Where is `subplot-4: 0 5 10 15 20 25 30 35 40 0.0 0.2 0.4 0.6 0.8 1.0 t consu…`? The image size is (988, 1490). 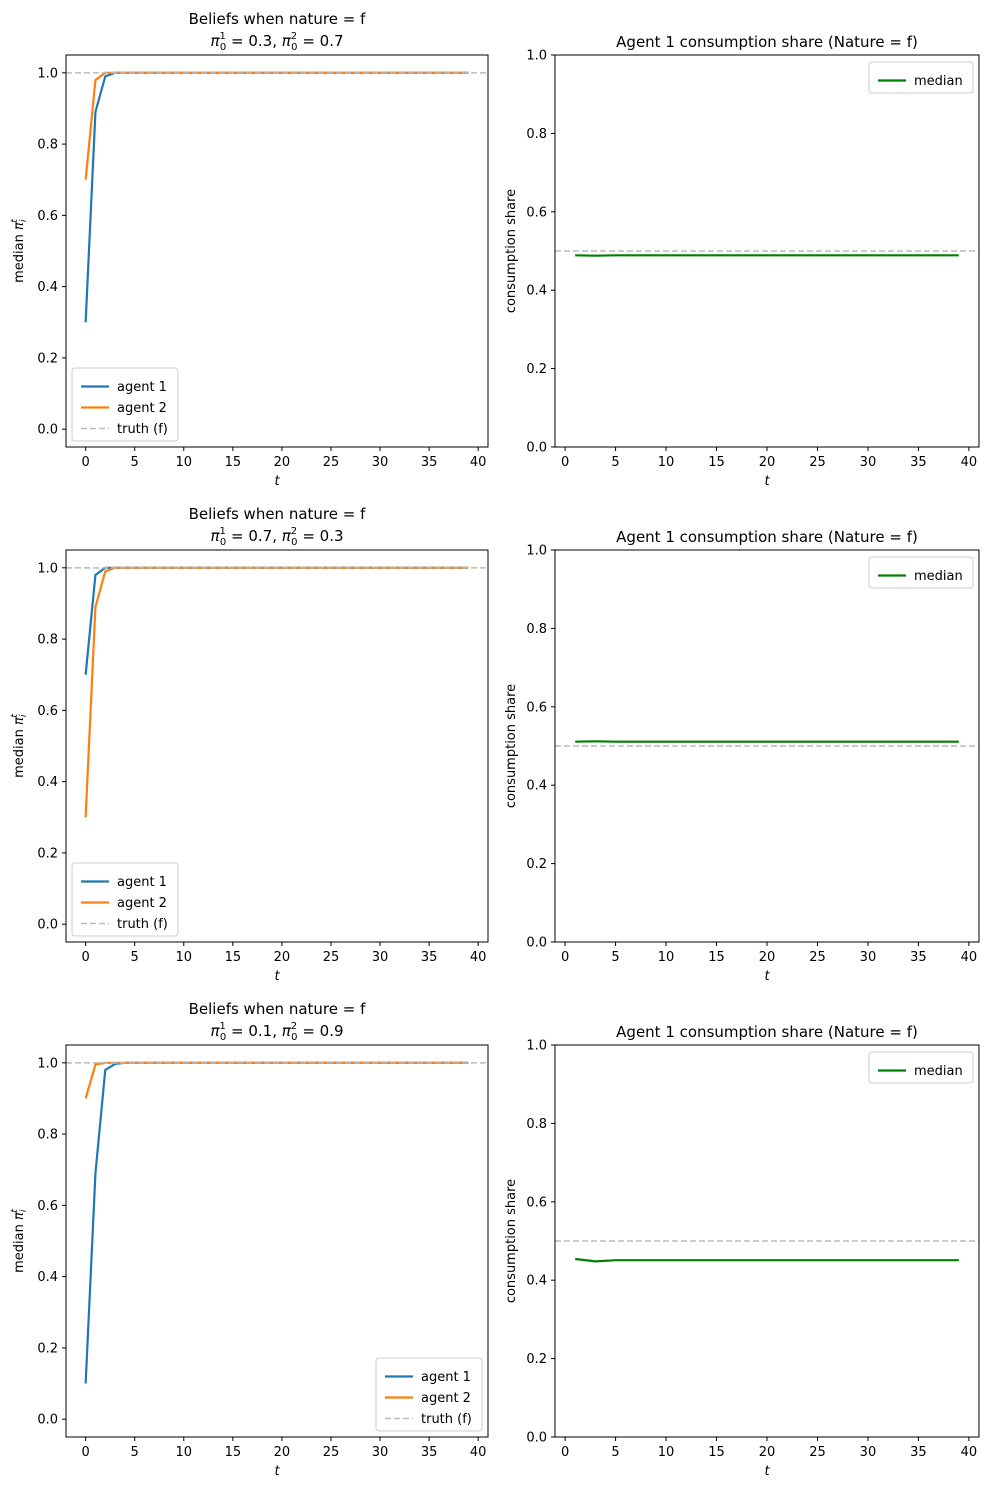
subplot-4: 0 5 10 15 20 25 30 35 40 0.0 0.2 0.4 0.6 0.8 1.0 t consu… is located at coordinates (742, 756).